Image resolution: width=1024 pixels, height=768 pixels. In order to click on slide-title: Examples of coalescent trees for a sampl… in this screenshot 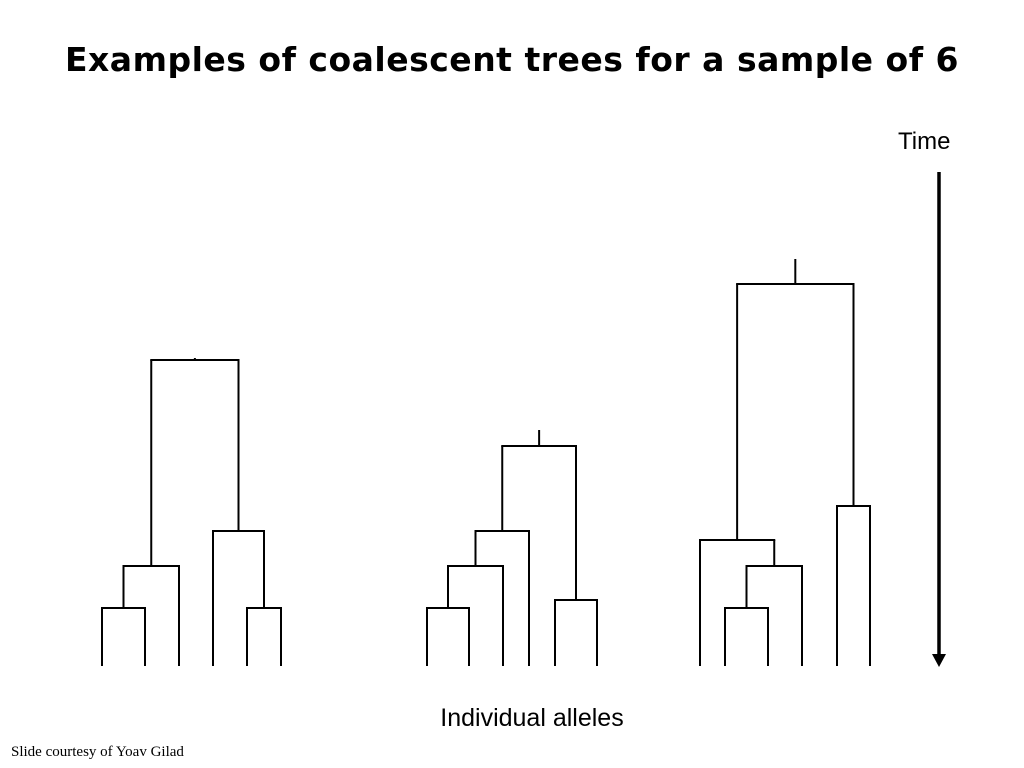, I will do `click(512, 59)`.